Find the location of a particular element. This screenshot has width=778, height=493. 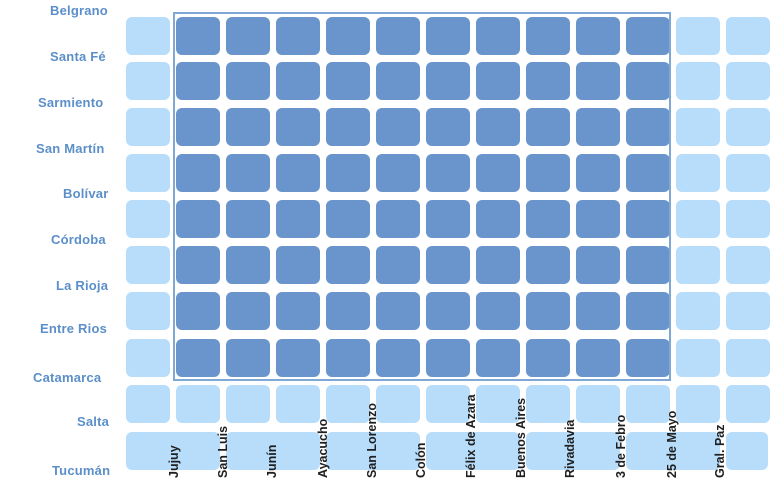

street-label-gral-paz: Gral. Paz is located at coordinates (720, 451).